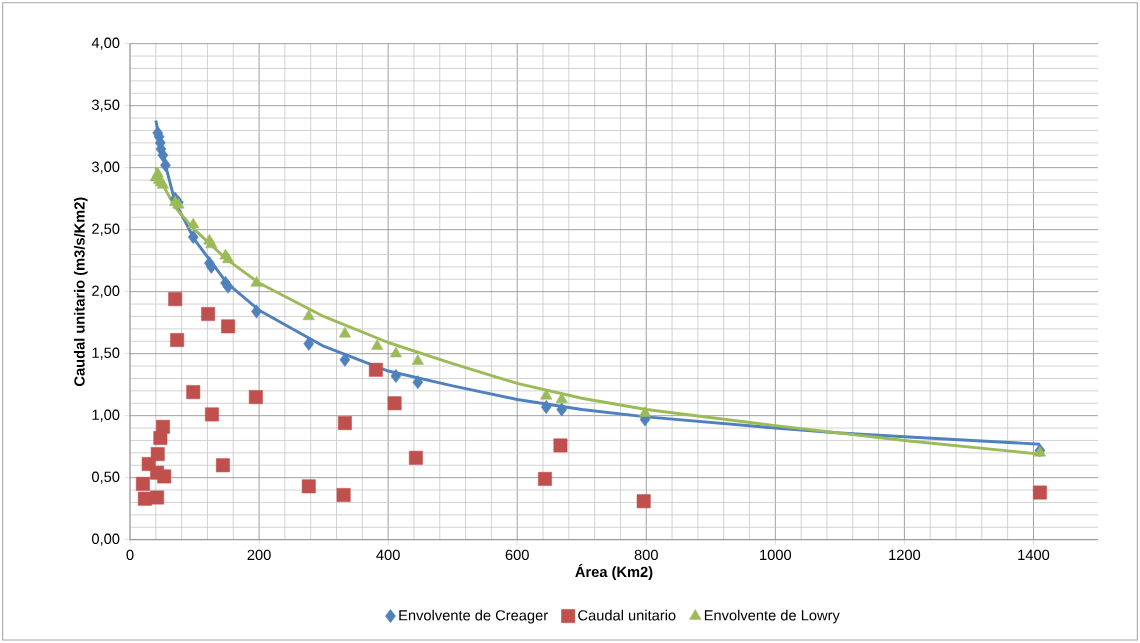 This screenshot has width=1140, height=643. What do you see at coordinates (905, 555) in the screenshot?
I see `x-tick-label: 1200` at bounding box center [905, 555].